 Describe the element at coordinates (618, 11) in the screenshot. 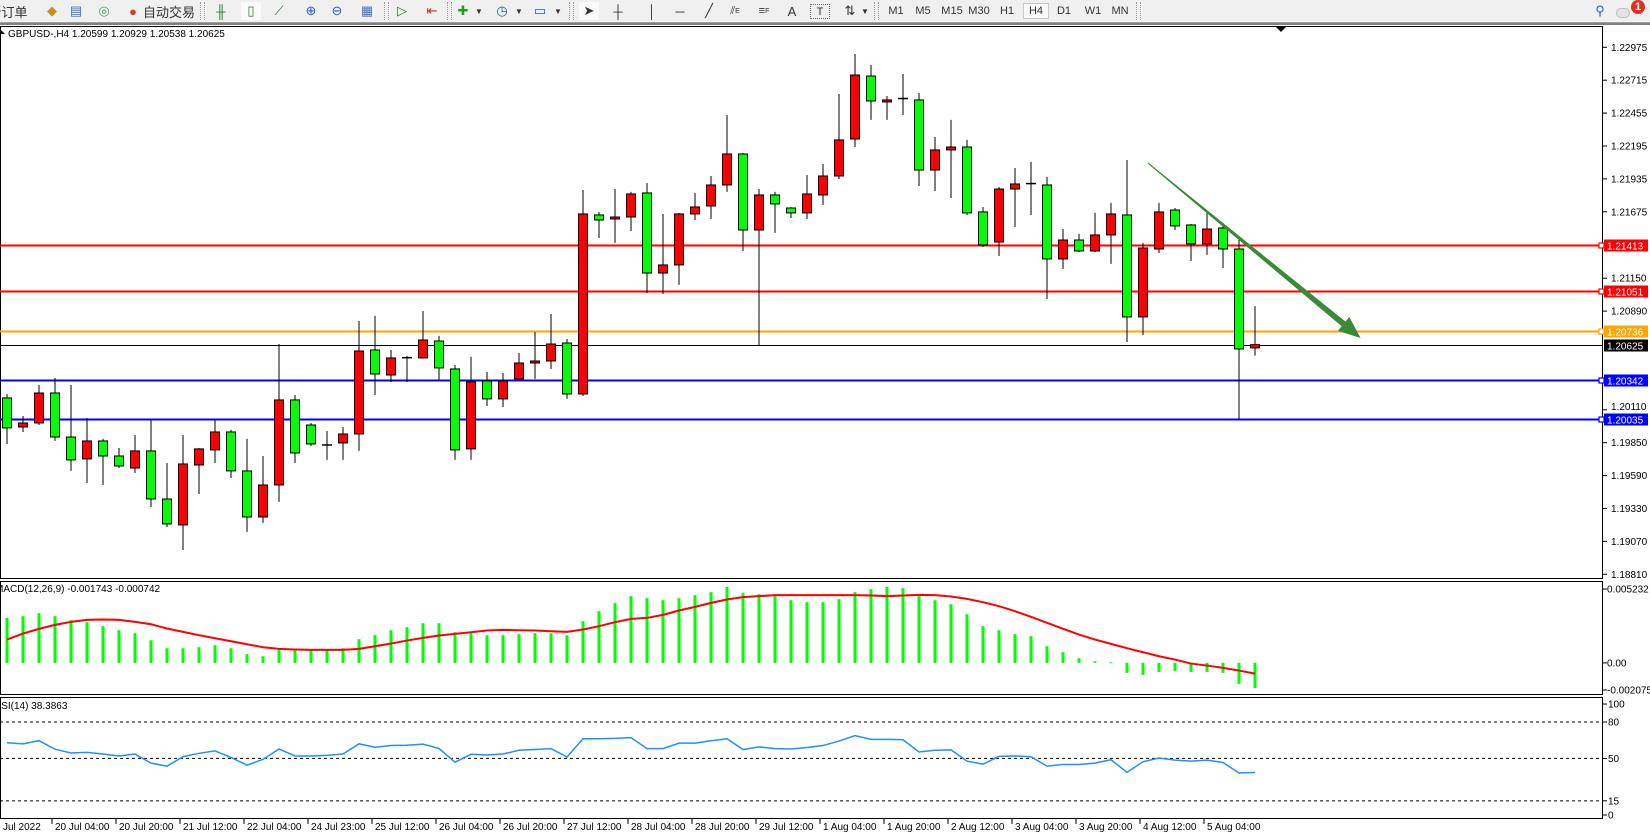

I see `crosshair-icon: ┼` at that location.